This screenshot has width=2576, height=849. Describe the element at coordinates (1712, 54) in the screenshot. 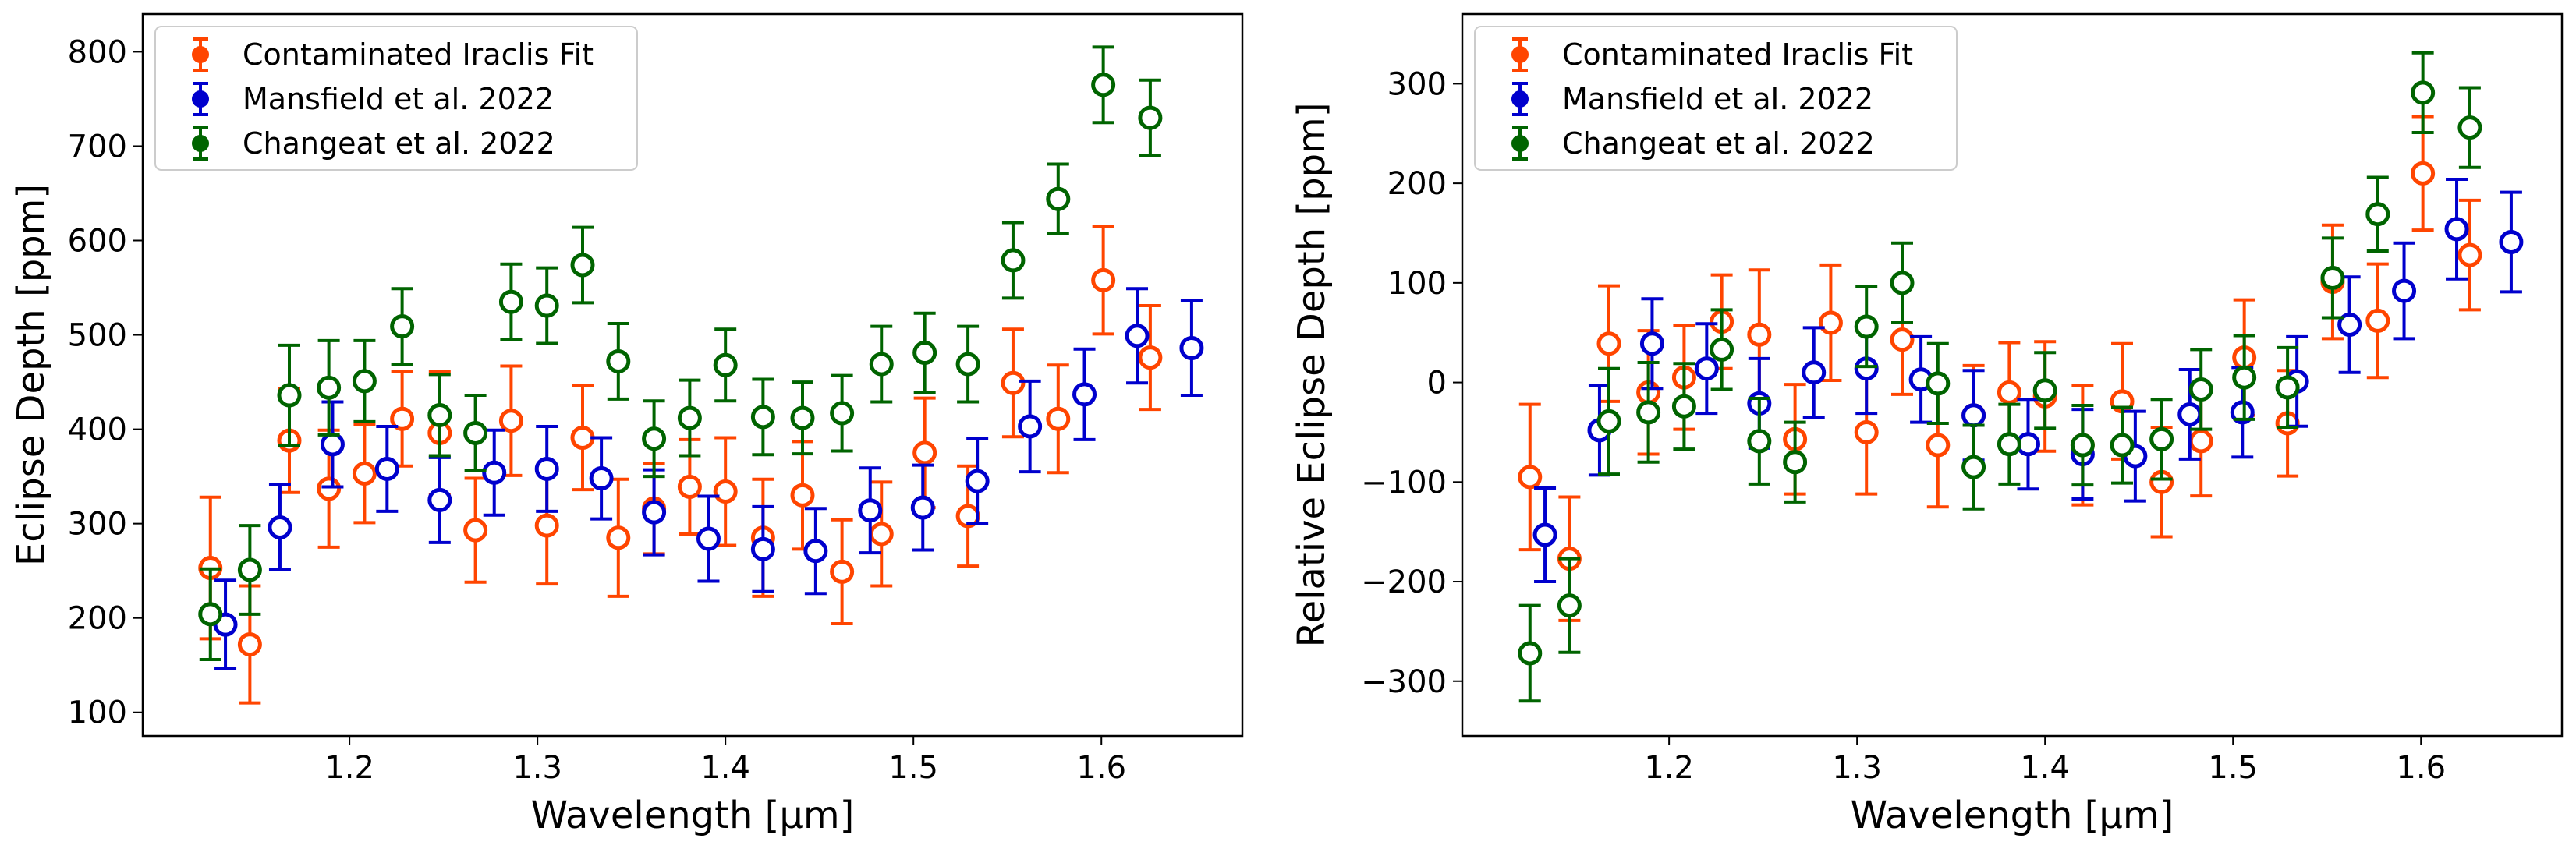

I see `legend-entry-iraclis: Contaminated Iraclis Fit` at that location.